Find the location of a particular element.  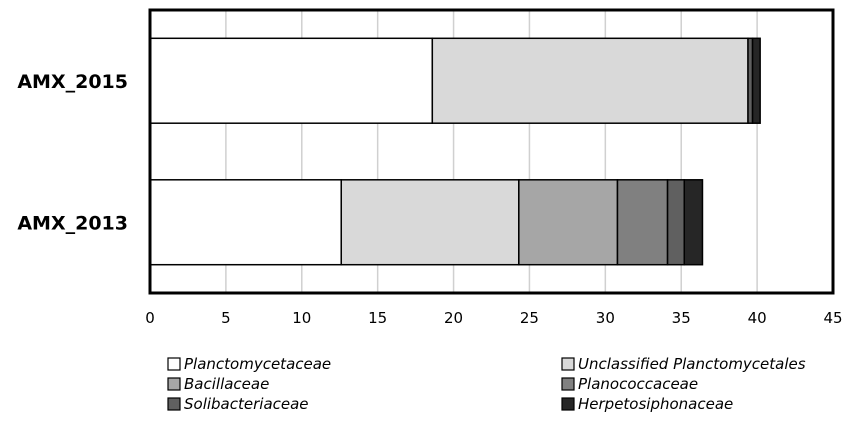

bar-AMX_2013-planococcaceae is located at coordinates (642, 222).